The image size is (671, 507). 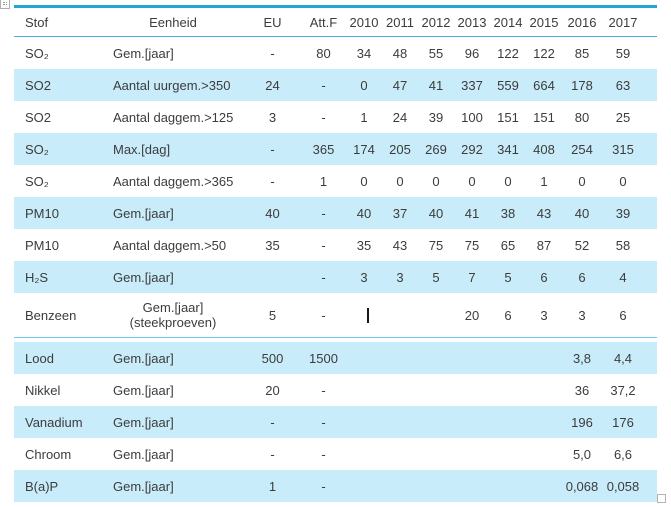 I want to click on cell-year-2012: 39, so click(x=436, y=117).